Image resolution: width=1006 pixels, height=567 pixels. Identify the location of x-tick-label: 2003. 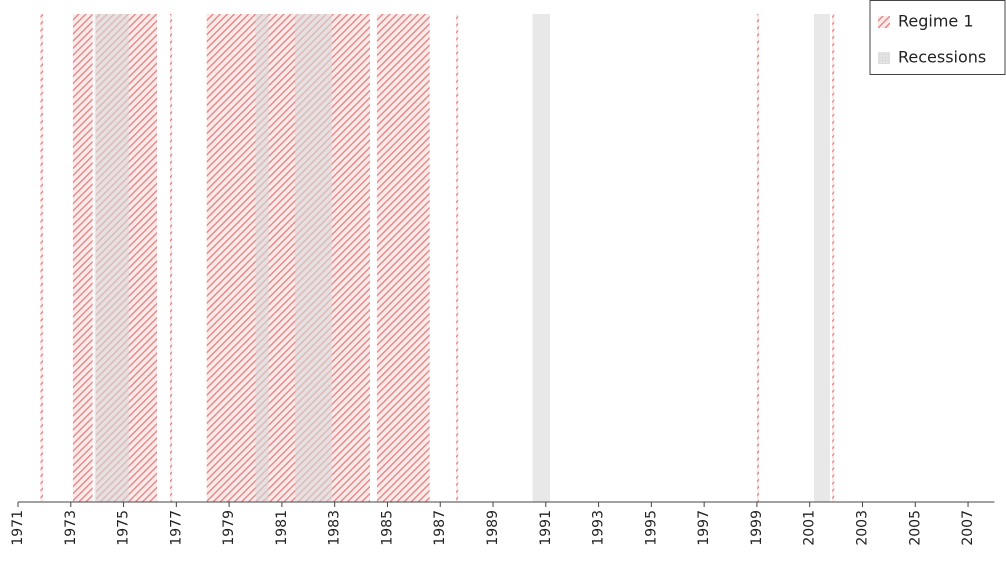
(862, 528).